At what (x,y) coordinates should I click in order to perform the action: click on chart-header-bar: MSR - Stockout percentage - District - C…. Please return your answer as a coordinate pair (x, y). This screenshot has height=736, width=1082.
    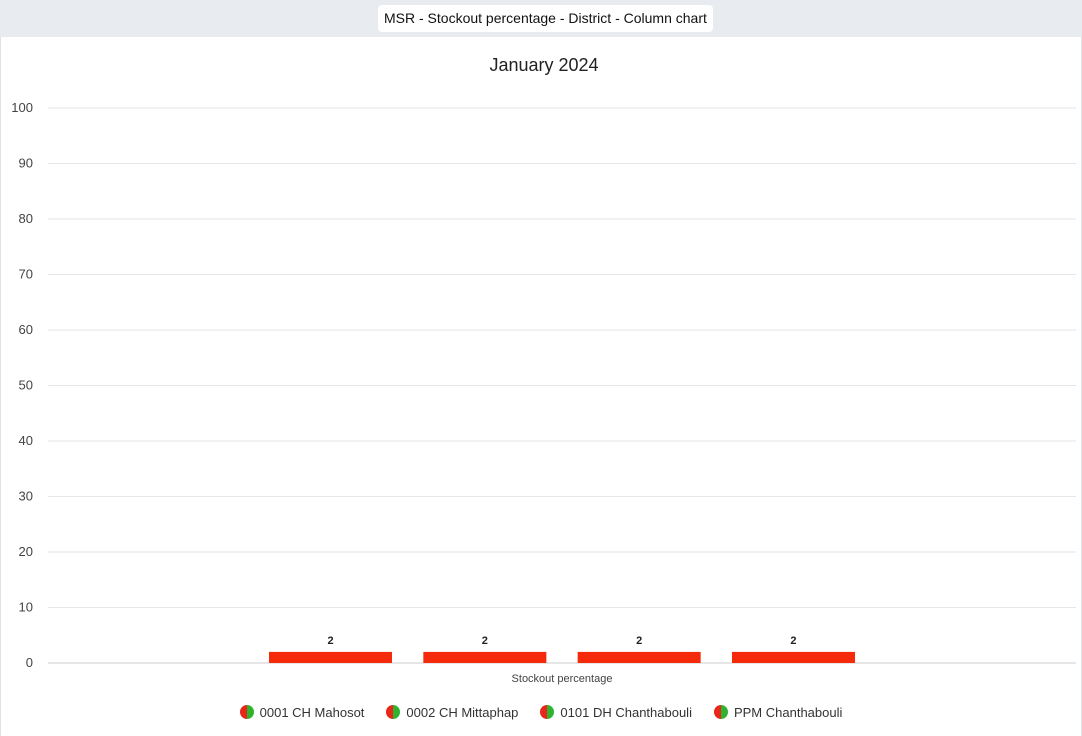
    Looking at the image, I should click on (541, 18).